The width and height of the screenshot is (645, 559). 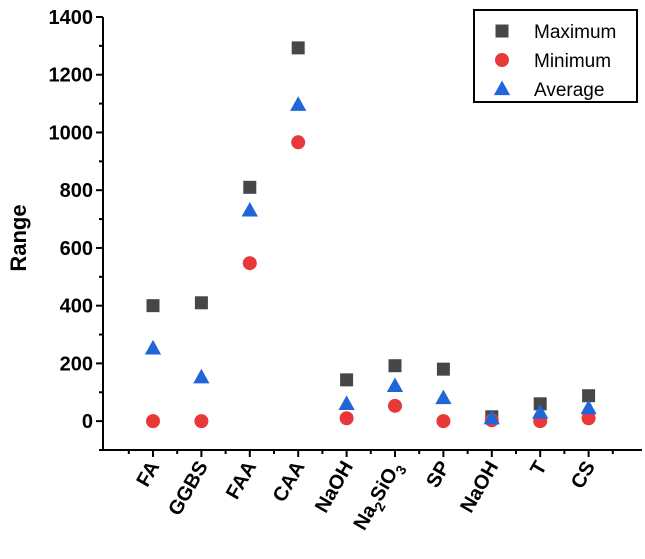 What do you see at coordinates (379, 496) in the screenshot?
I see `x-tick-label: Na2SiO3` at bounding box center [379, 496].